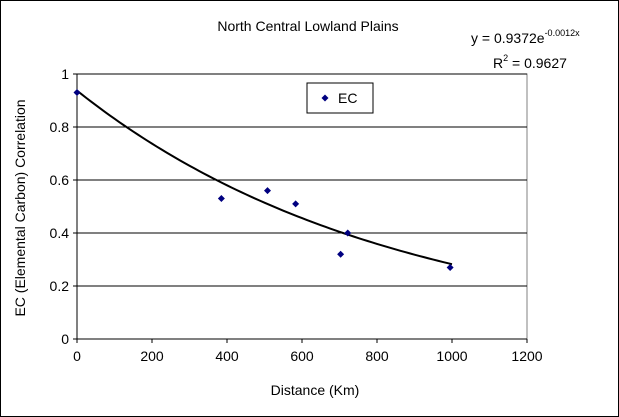  I want to click on y-tick-label: 0.4, so click(60, 233).